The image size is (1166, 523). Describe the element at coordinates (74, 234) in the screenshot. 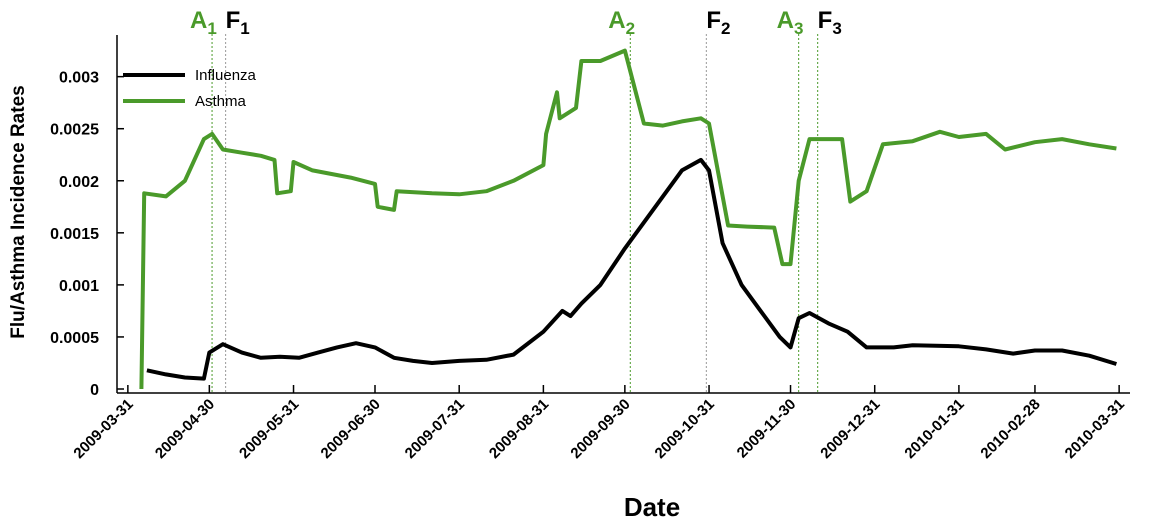

I see `y-tick-label: 0.0015` at that location.